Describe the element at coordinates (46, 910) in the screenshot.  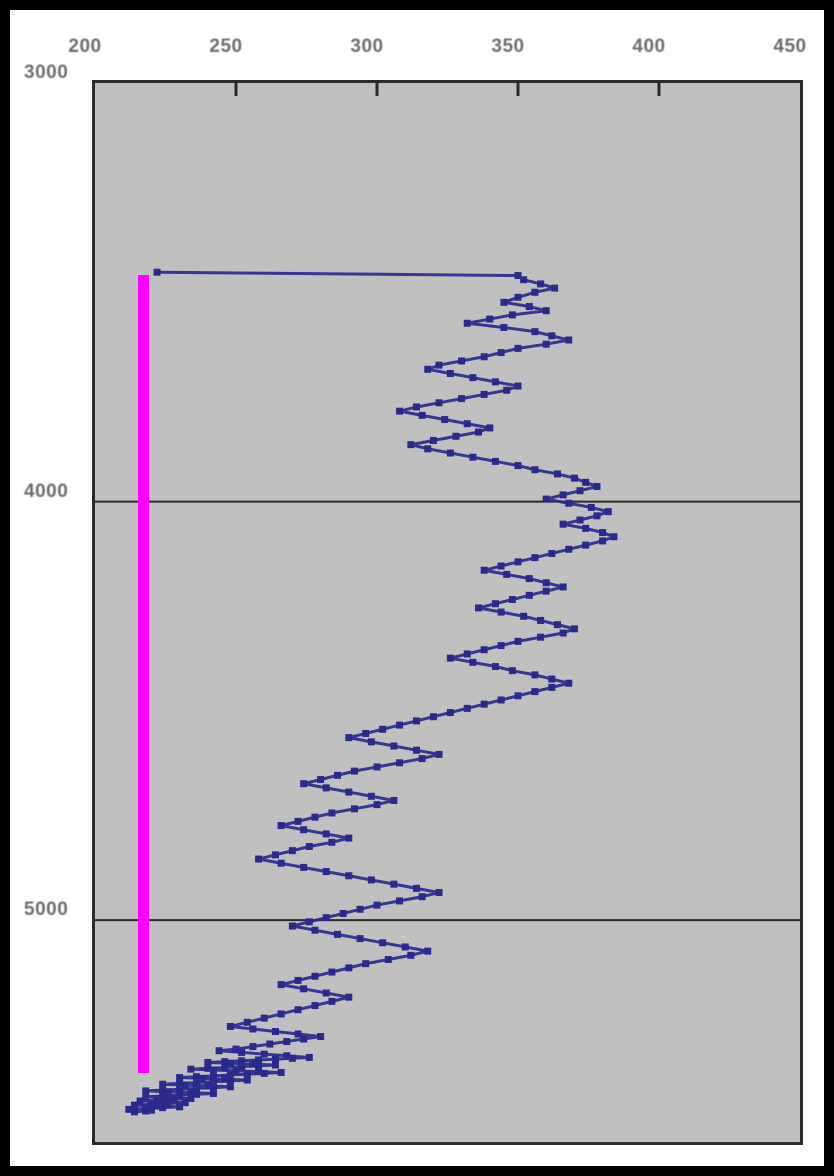
I see `y-tick-label-5000: 5000` at that location.